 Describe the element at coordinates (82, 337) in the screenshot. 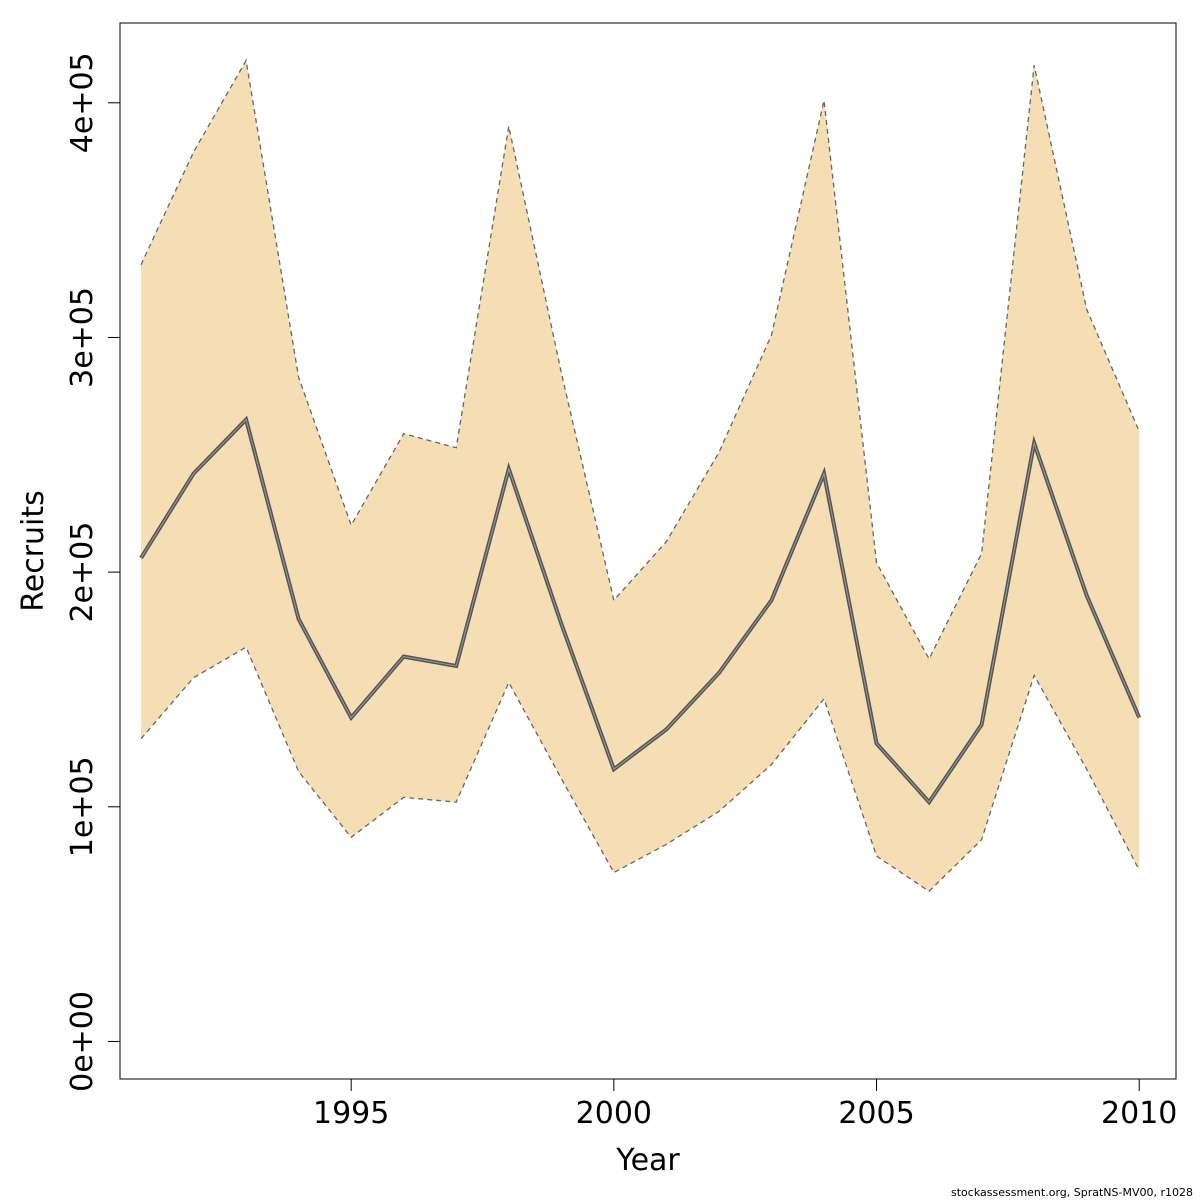

I see `y-tick-label: 3e+05` at that location.